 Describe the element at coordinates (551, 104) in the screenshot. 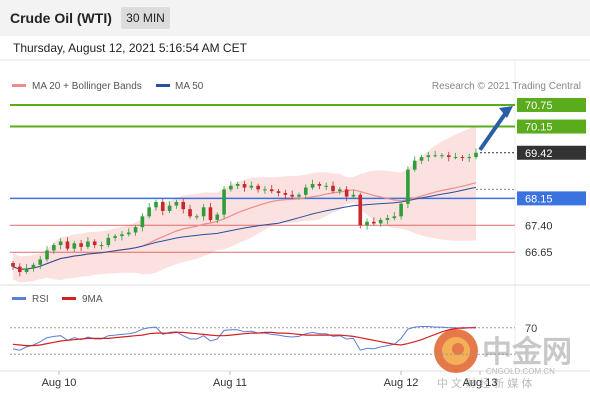

I see `level-tag-70.75` at that location.